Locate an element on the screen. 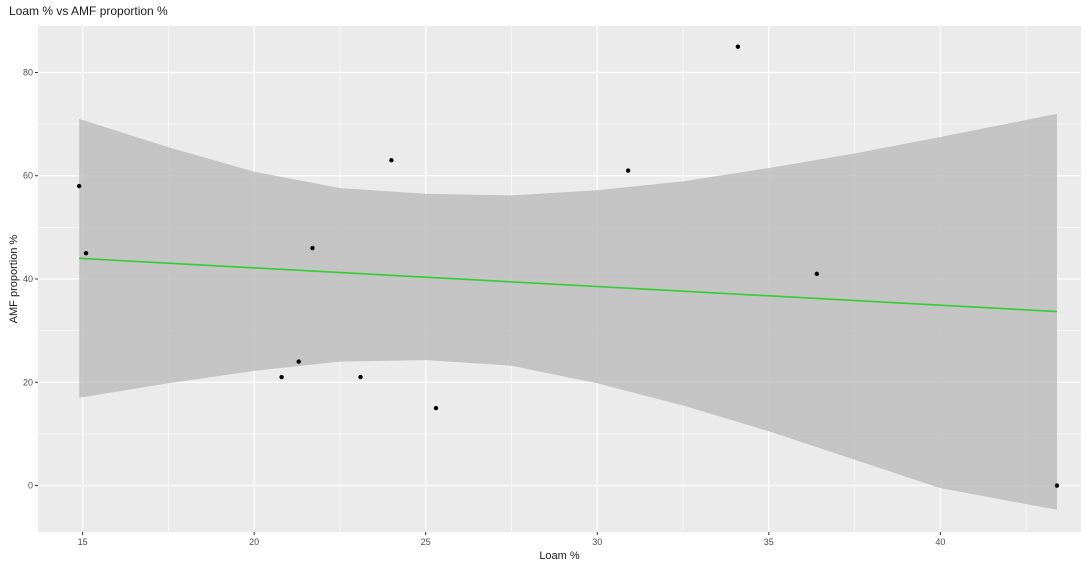 The width and height of the screenshot is (1086, 564). y-axis-ticks: 0 20 40 60 80 is located at coordinates (30, 279).